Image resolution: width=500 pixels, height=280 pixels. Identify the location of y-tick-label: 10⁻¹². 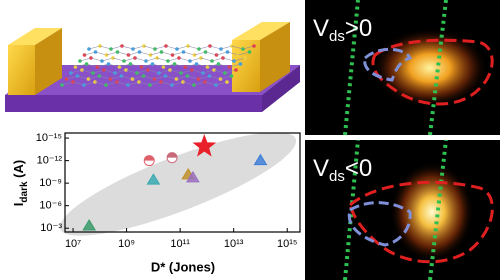
(50, 161).